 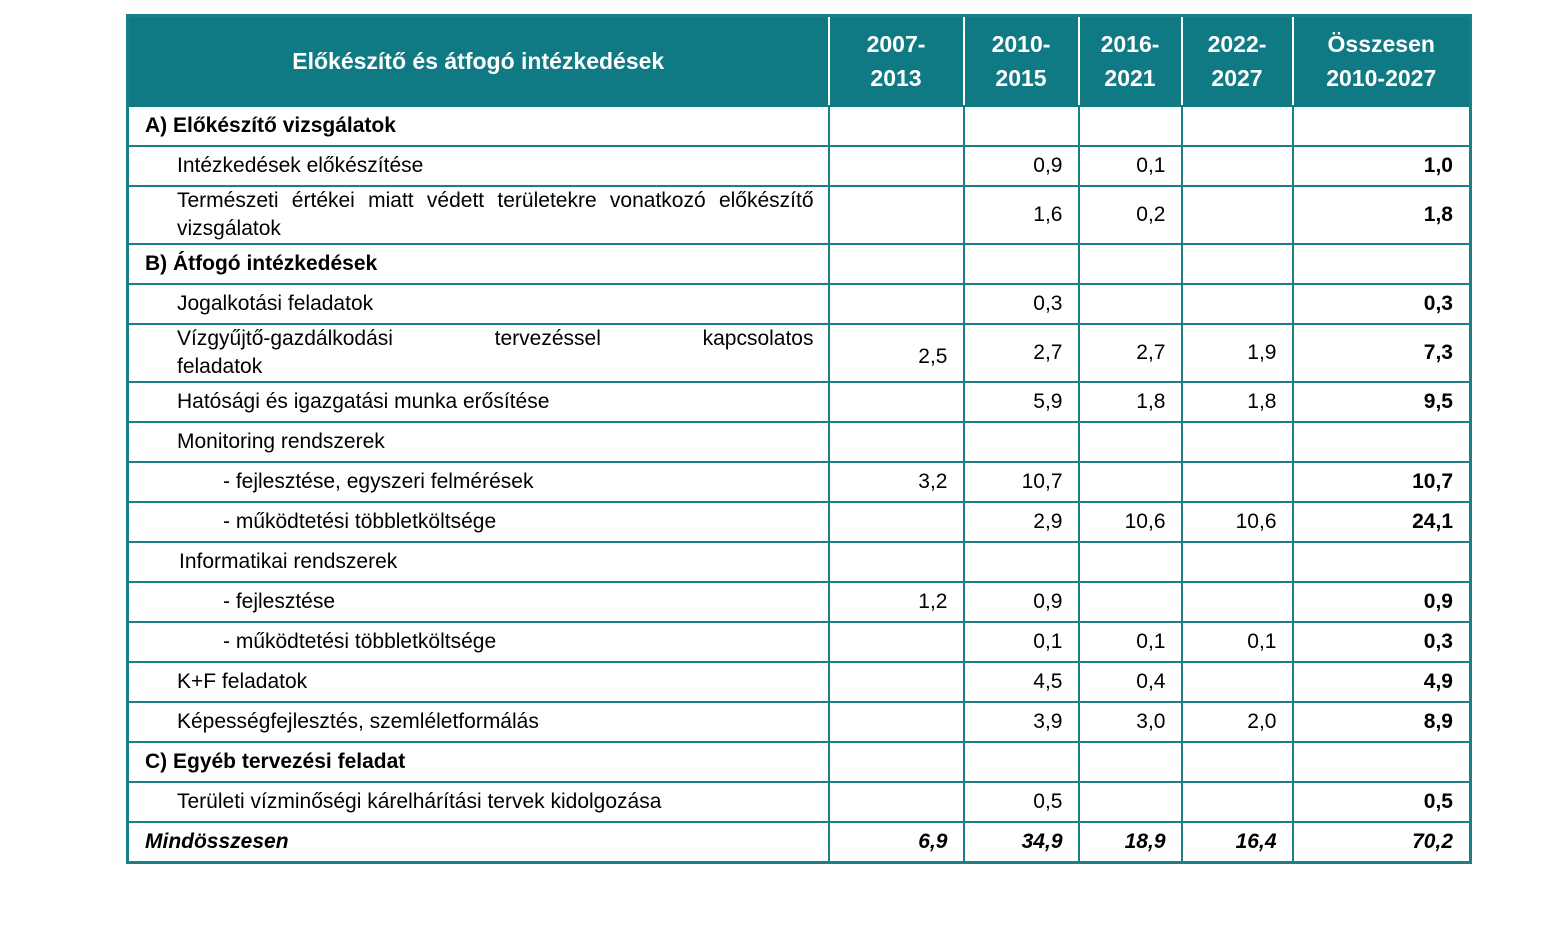 What do you see at coordinates (1130, 166) in the screenshot?
I see `cell-2016-2021: 0,1` at bounding box center [1130, 166].